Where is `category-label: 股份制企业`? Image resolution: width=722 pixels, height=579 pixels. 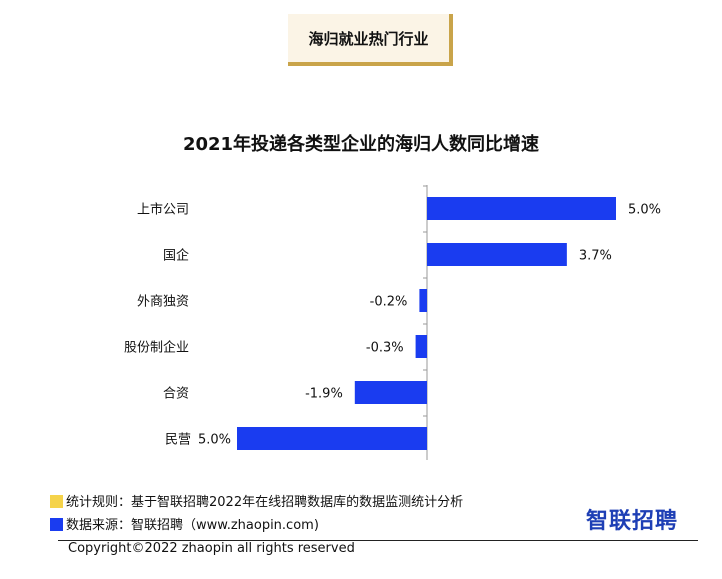 category-label: 股份制企业 is located at coordinates (156, 348).